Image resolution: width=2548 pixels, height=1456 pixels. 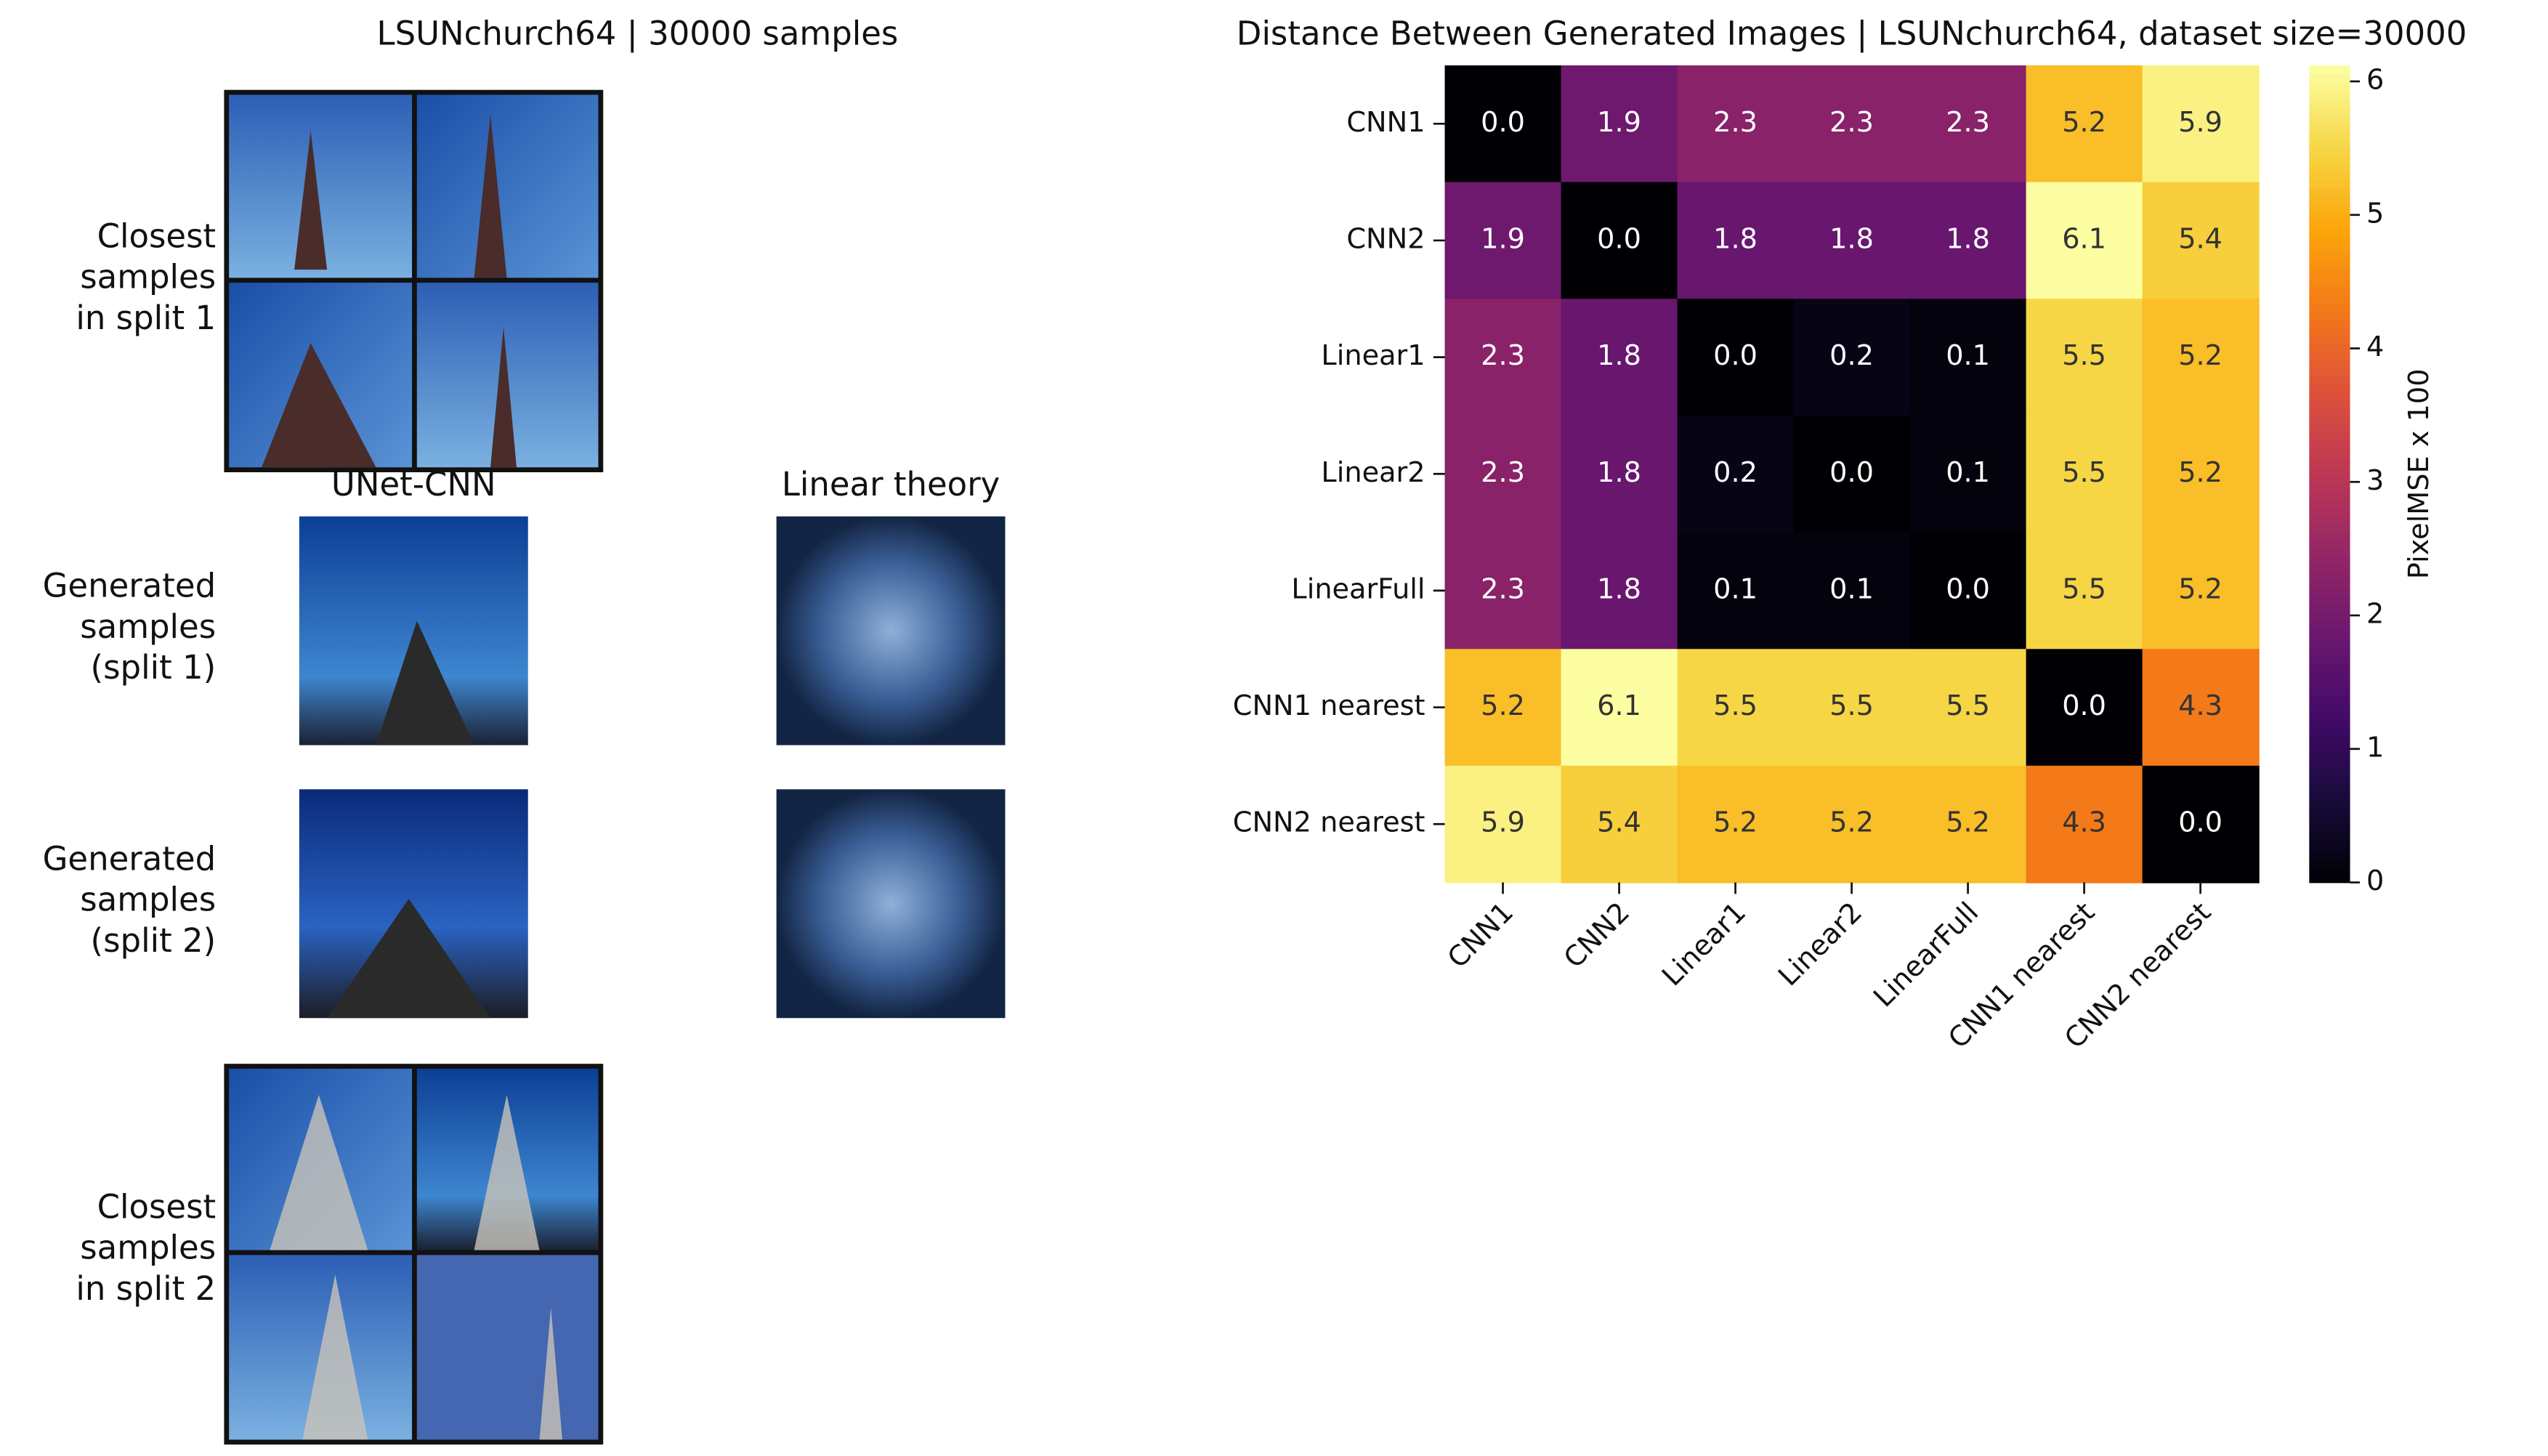 I want to click on panel-title: LSUNchurch64 | 30000 samples, so click(x=638, y=33).